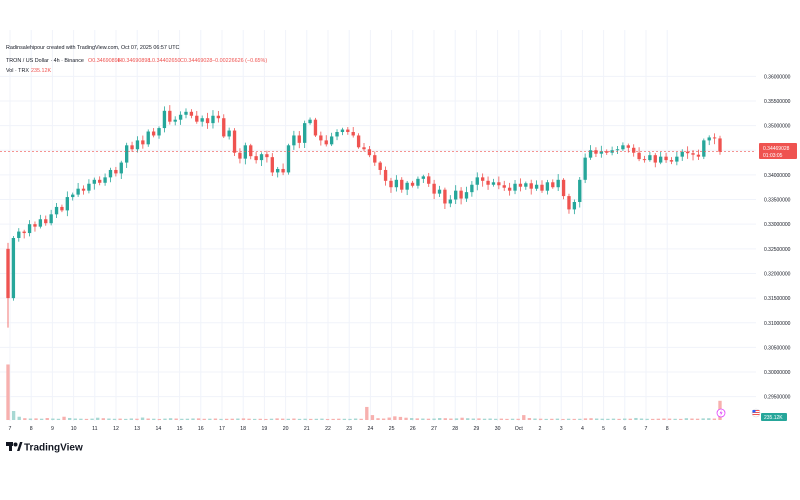  I want to click on x-tick-label: 12, so click(116, 429).